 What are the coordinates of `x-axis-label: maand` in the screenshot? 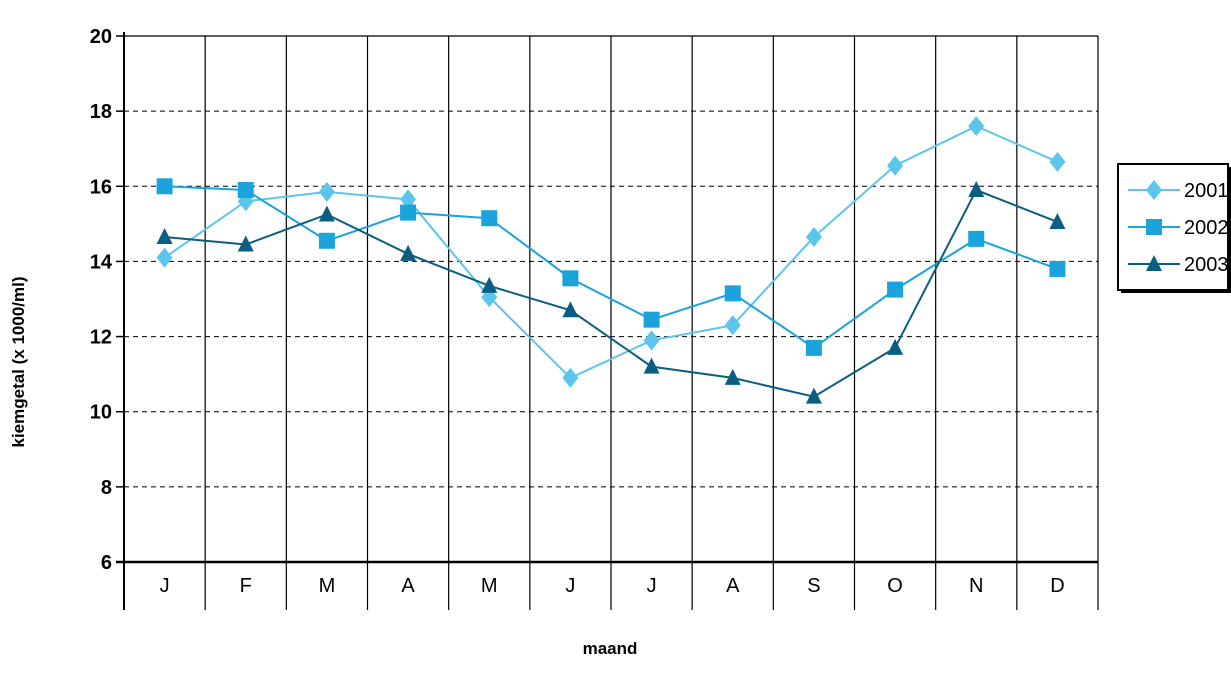 It's located at (610, 648).